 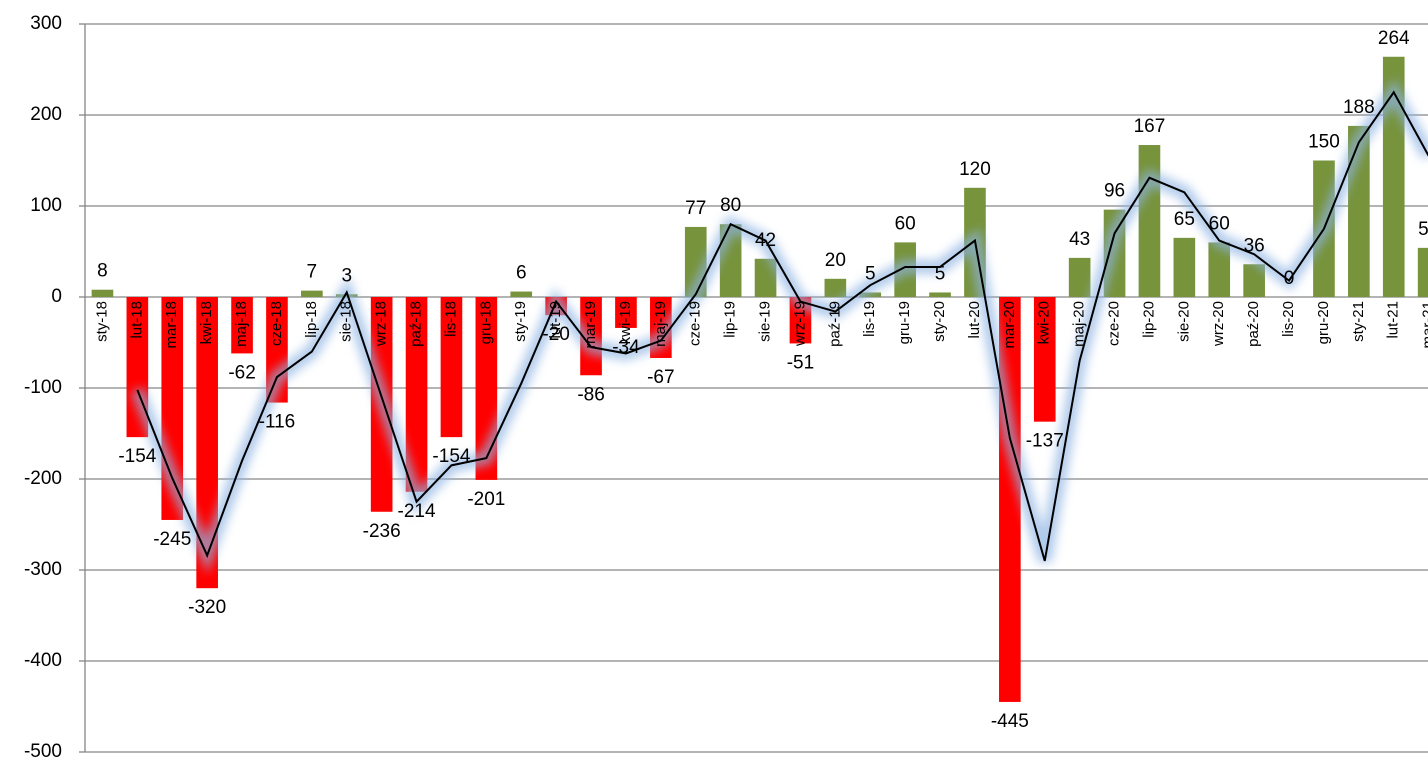 I want to click on x-tick-label: maj-18, so click(x=241, y=324).